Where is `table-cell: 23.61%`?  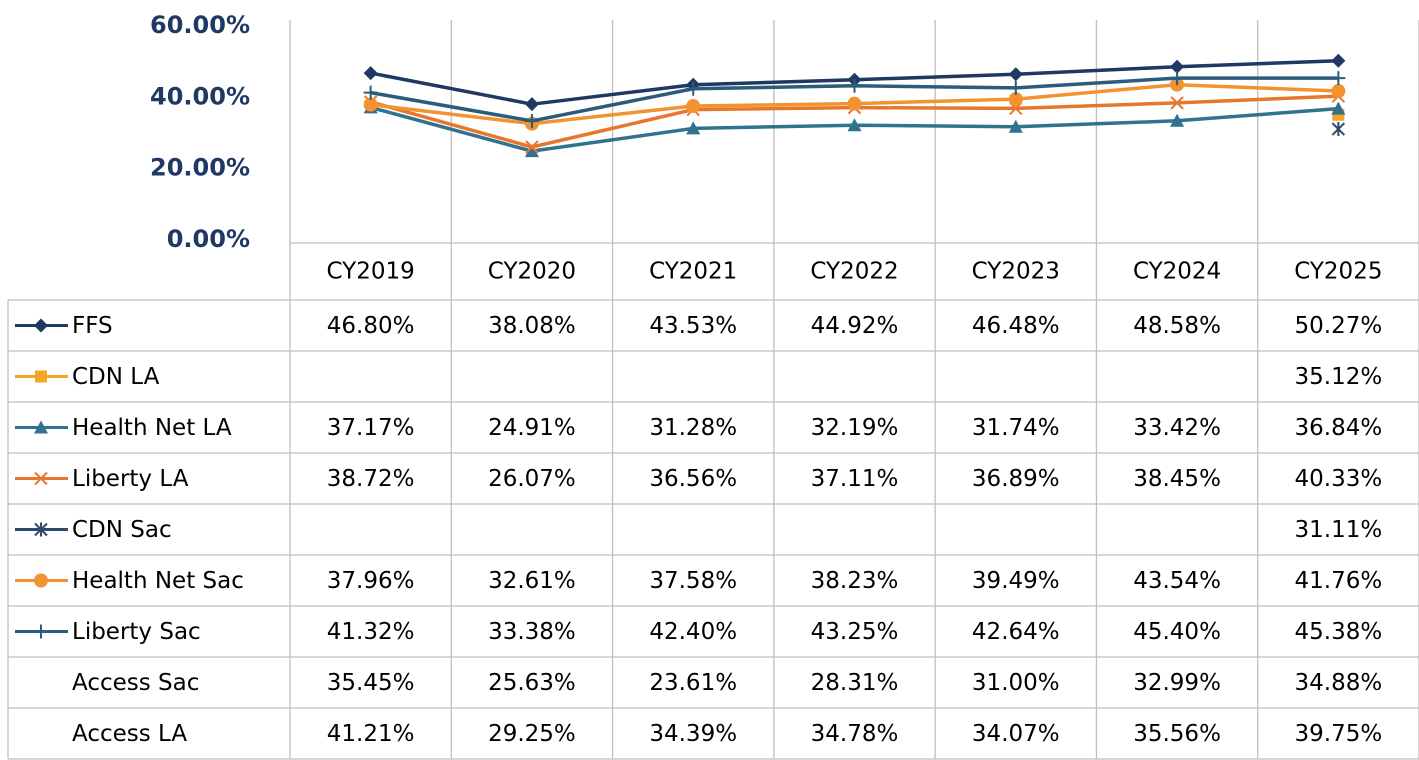 table-cell: 23.61% is located at coordinates (693, 683).